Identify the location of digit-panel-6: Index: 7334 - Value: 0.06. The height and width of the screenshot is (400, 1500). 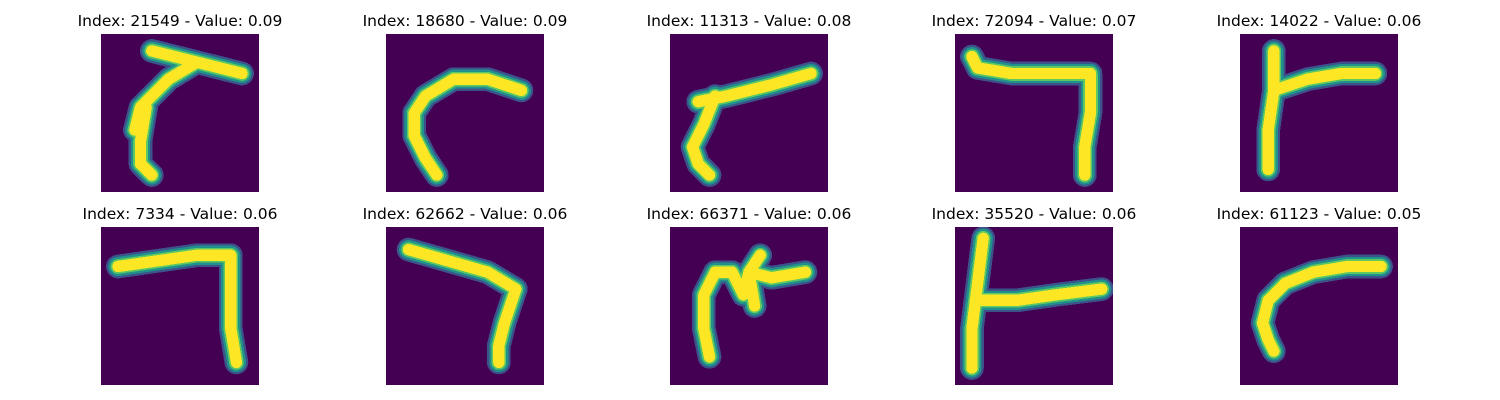
(180, 295).